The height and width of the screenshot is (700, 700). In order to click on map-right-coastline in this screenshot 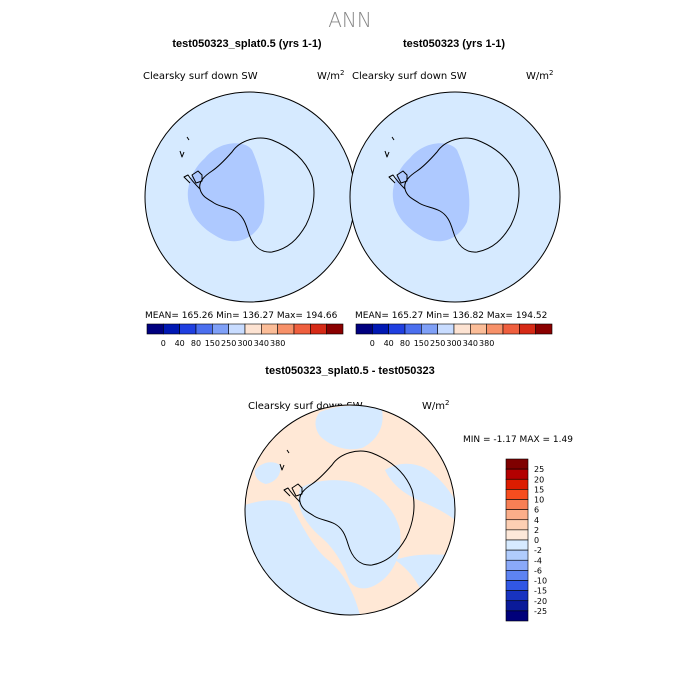, I will do `click(452, 194)`.